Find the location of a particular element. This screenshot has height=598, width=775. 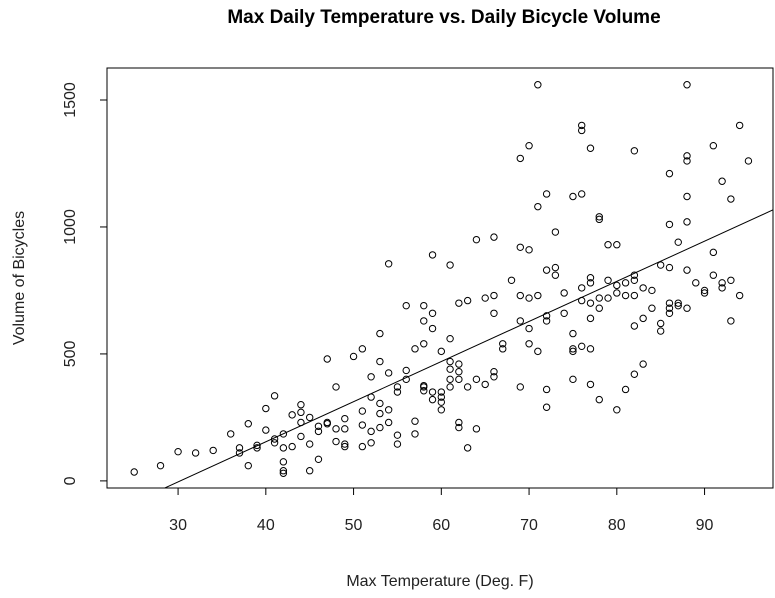

x-tick-label: 80 is located at coordinates (617, 525).